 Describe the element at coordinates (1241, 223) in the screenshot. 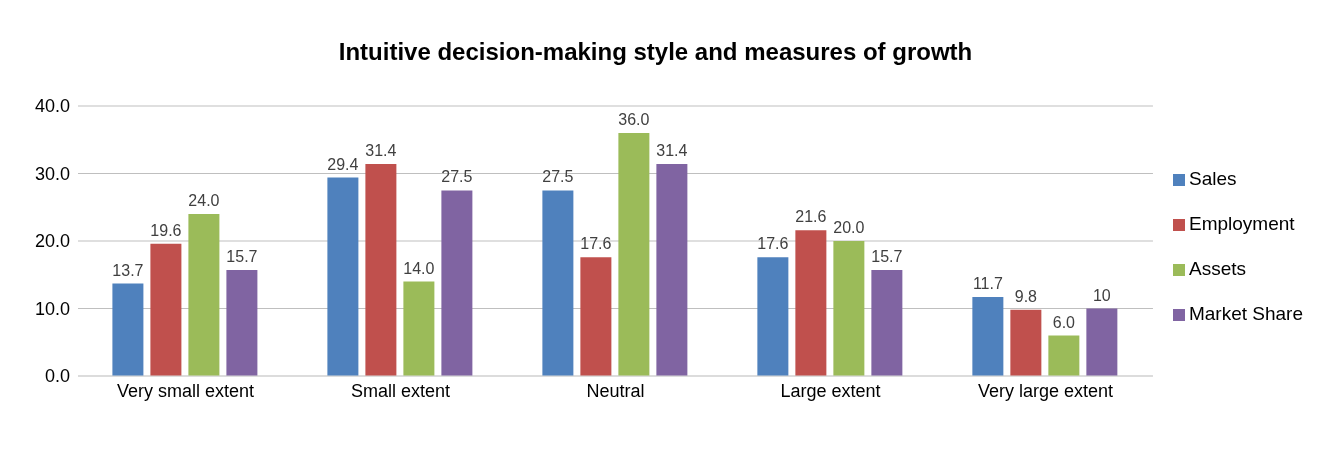

I see `legend-label: Employment` at that location.